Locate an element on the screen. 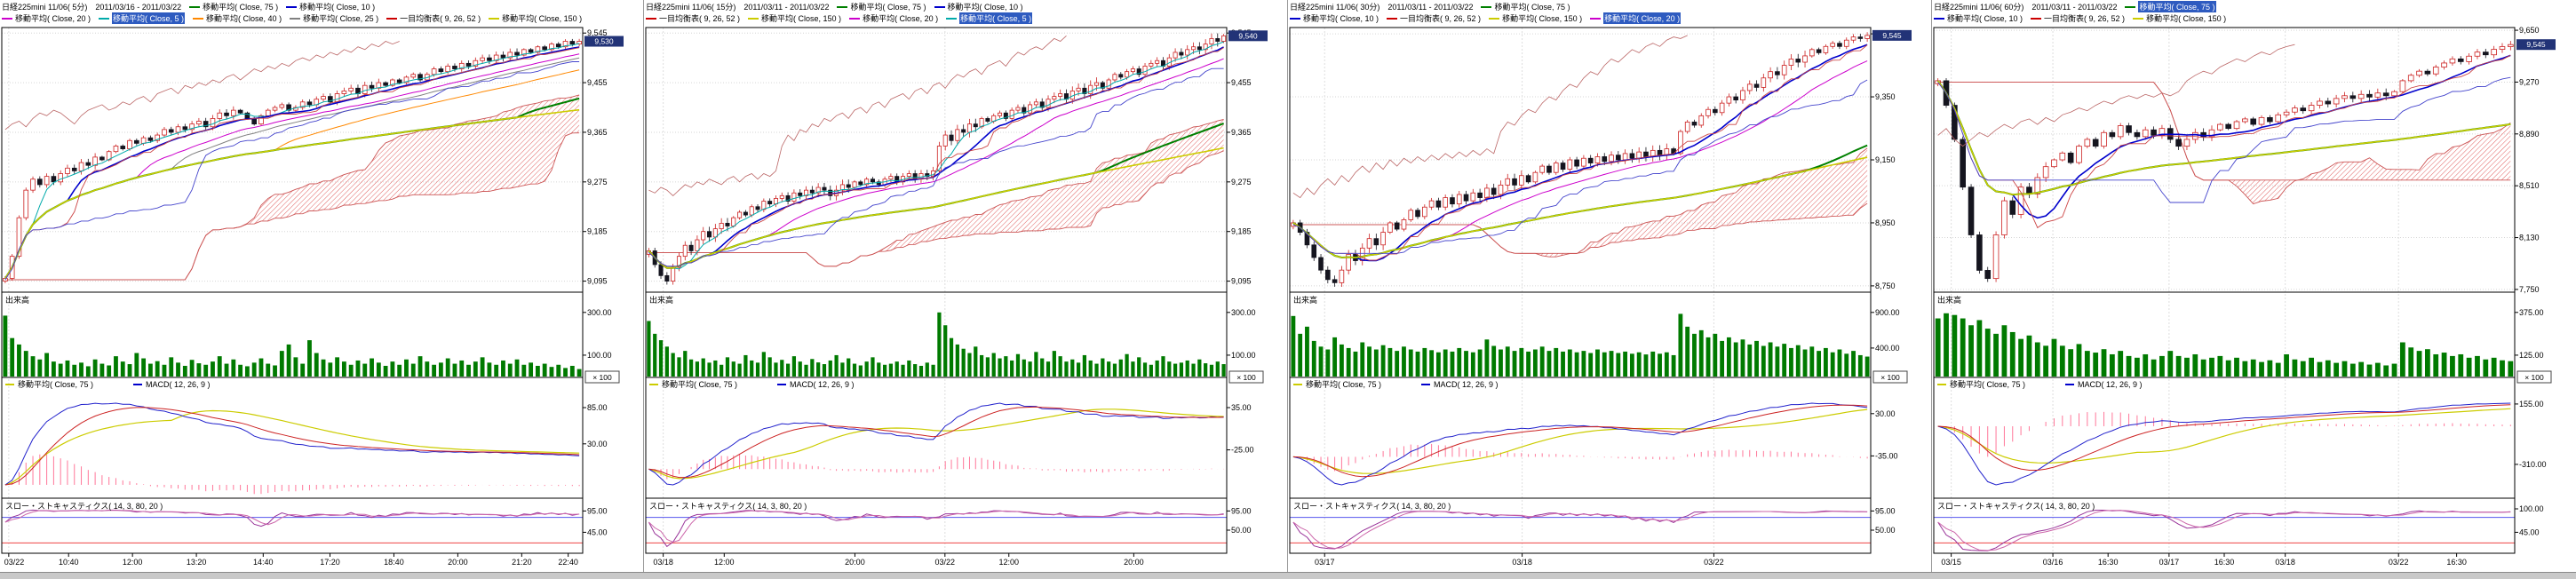  last-price-value: 9,545 is located at coordinates (2536, 45).